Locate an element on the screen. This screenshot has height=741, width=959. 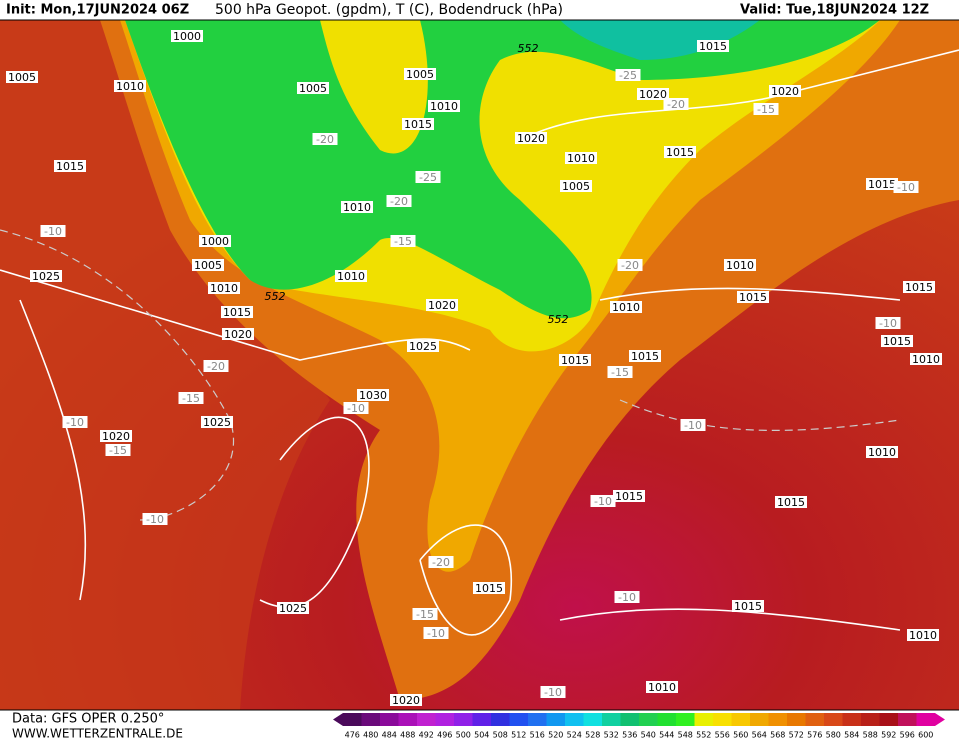
scale-label: 504 is located at coordinates (481, 735).